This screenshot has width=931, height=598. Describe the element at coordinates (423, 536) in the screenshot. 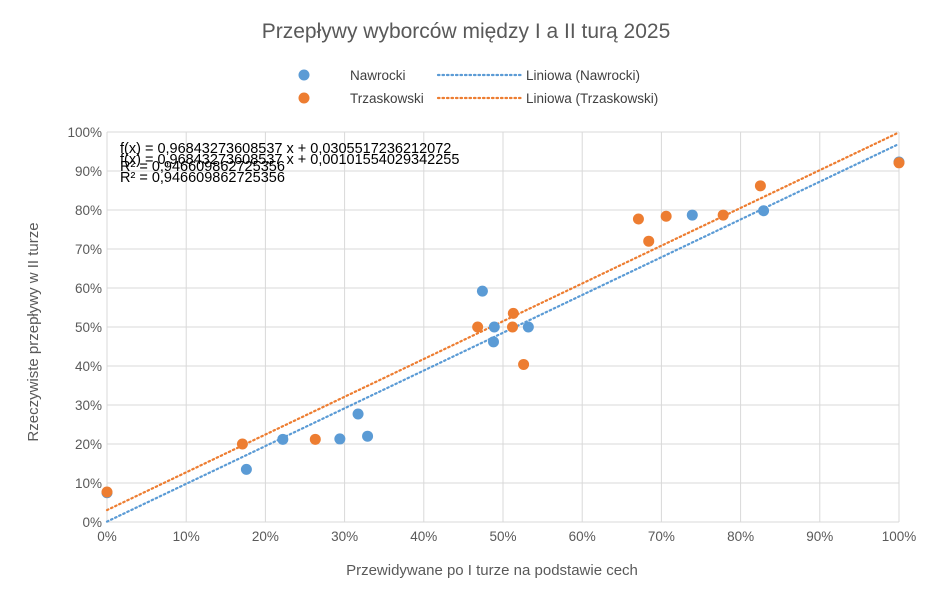

I see `x-tick-label: 40%` at that location.